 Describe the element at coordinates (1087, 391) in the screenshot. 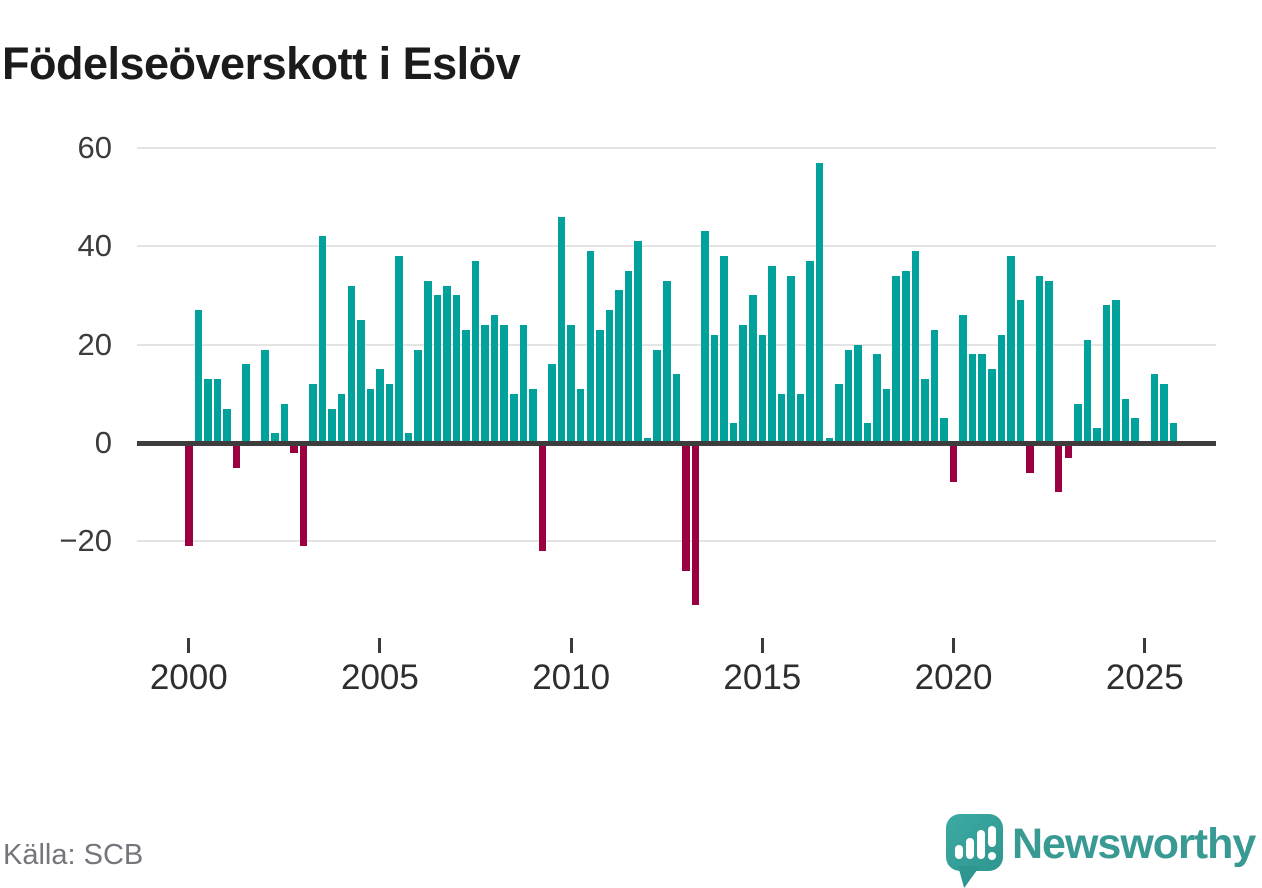

I see `bar-2023-Q3` at that location.